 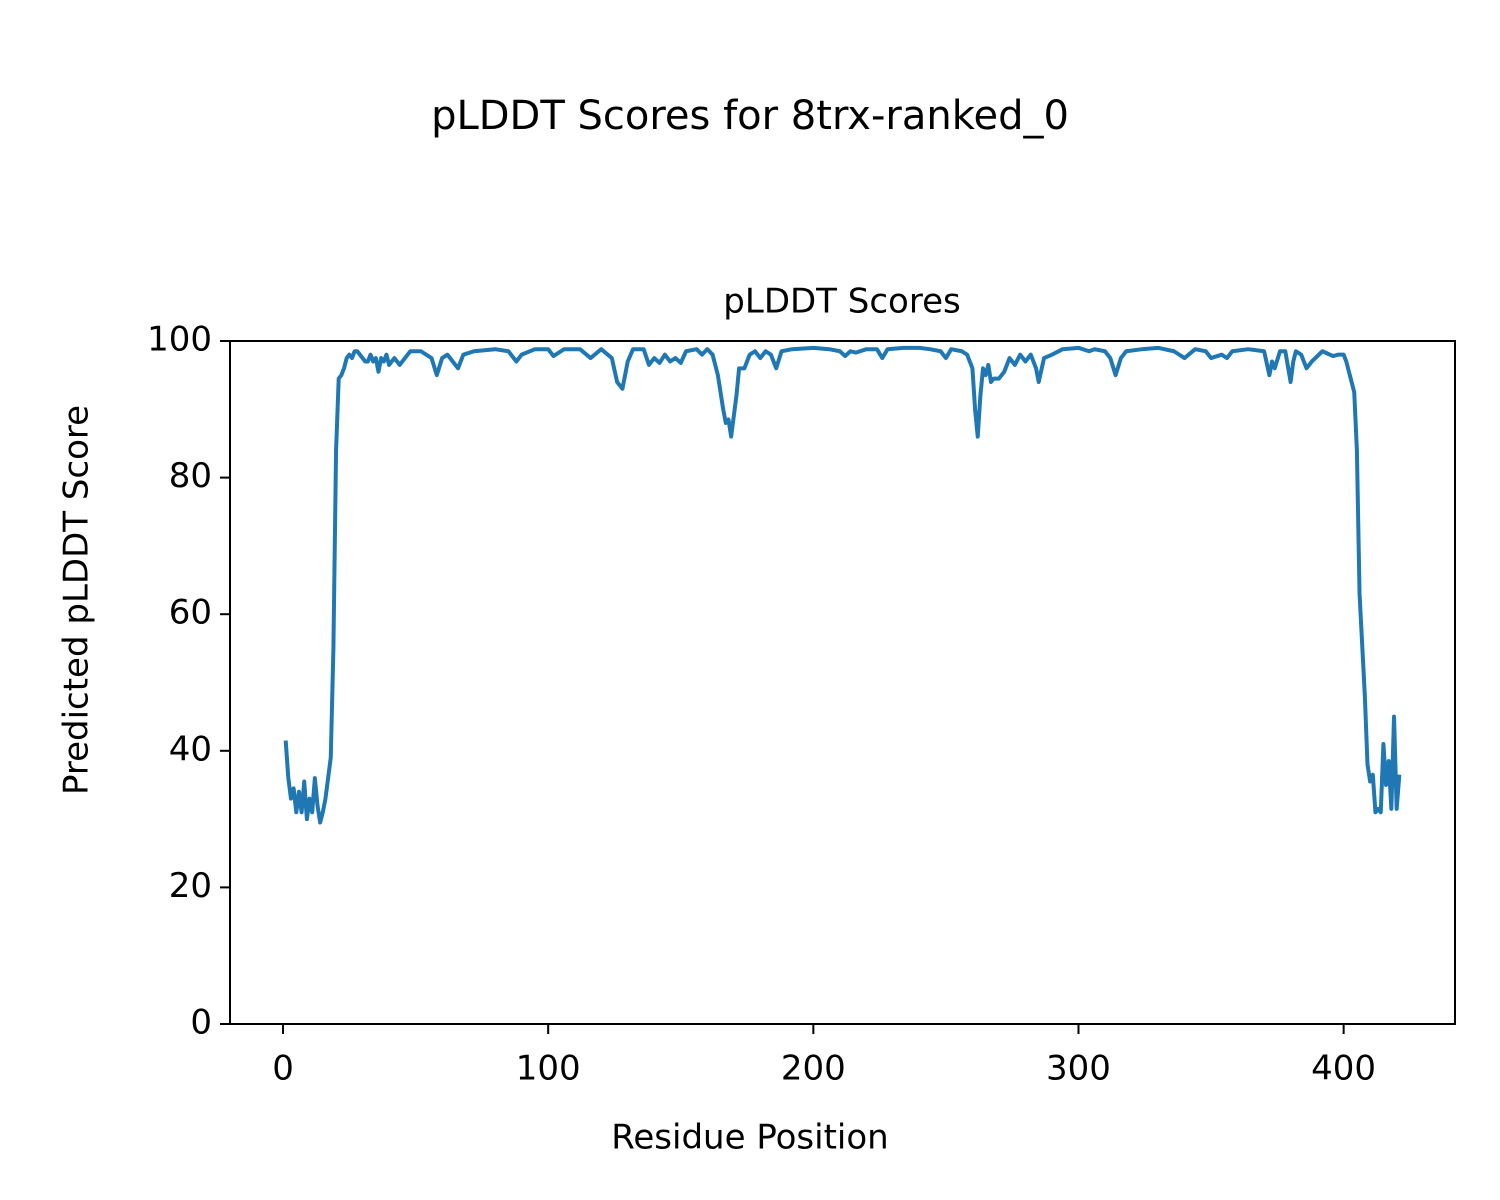 I want to click on x-tick-label: 100, so click(x=548, y=1069).